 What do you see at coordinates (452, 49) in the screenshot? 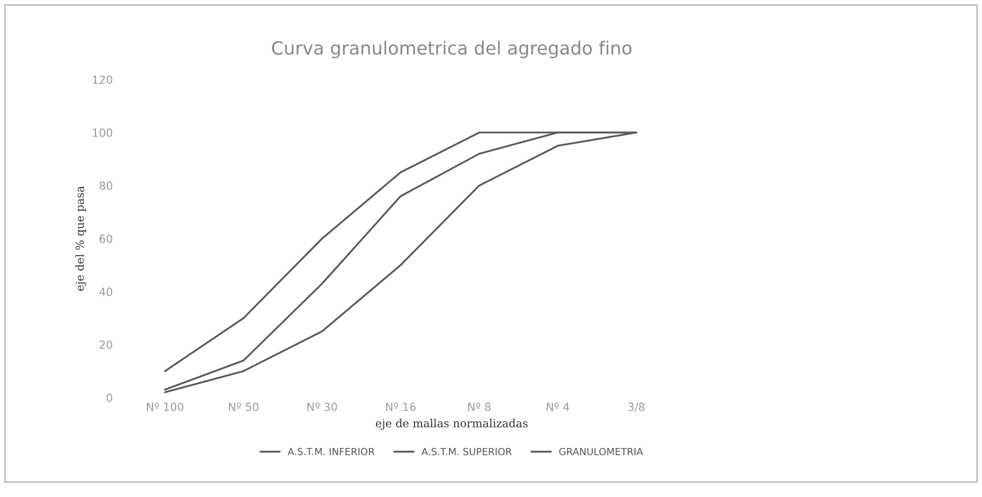
I see `chart-title: Curva granulometrica del agregado fino` at bounding box center [452, 49].